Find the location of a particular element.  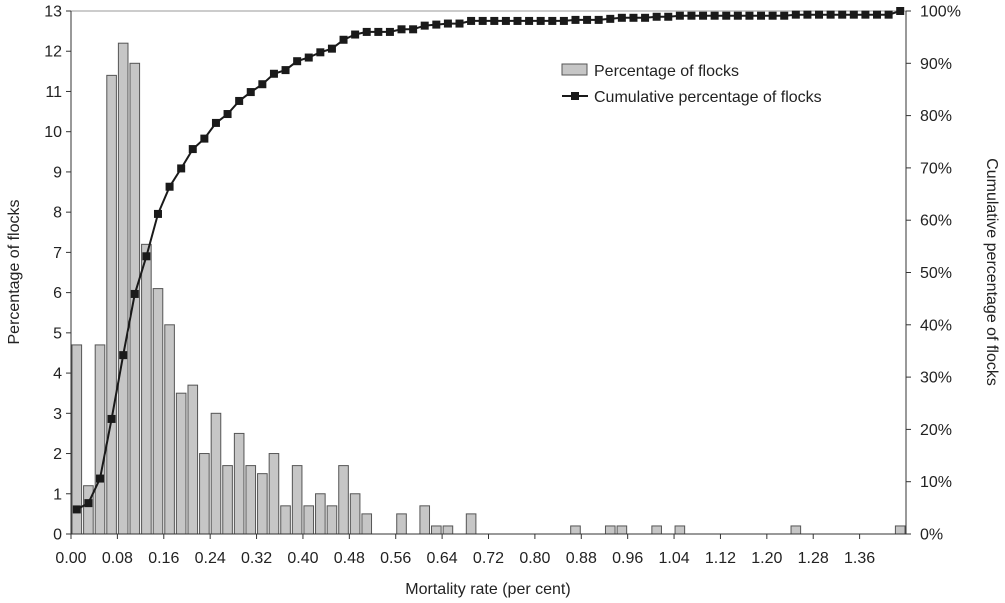

y-tick-label: 4 is located at coordinates (57, 374).